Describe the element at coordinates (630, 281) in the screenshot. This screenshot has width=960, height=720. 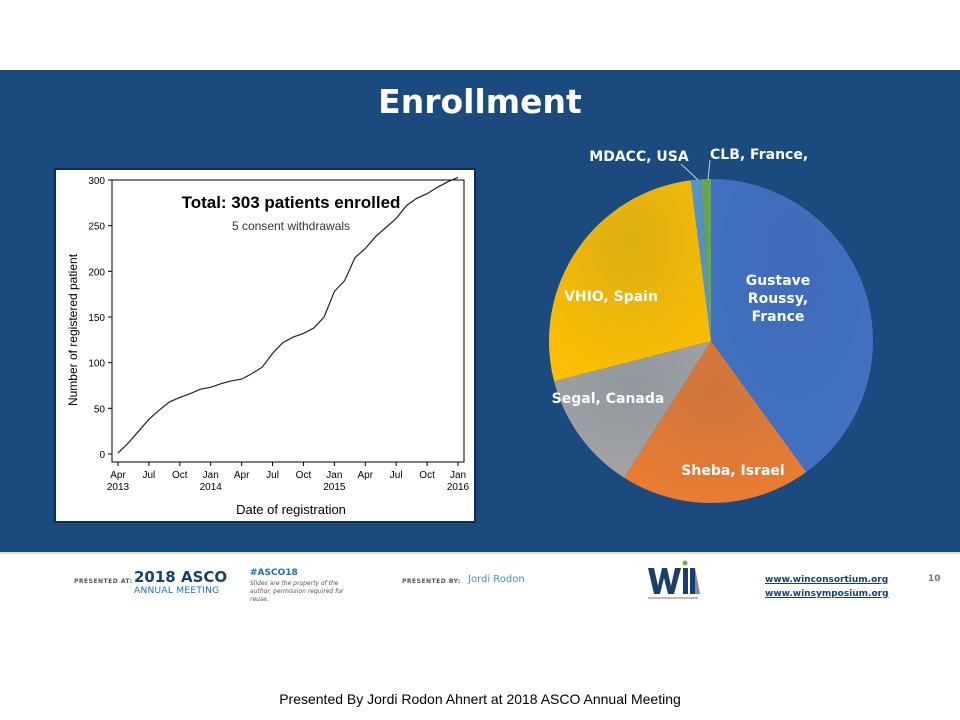
I see `pie-slice-vhio-spain` at that location.